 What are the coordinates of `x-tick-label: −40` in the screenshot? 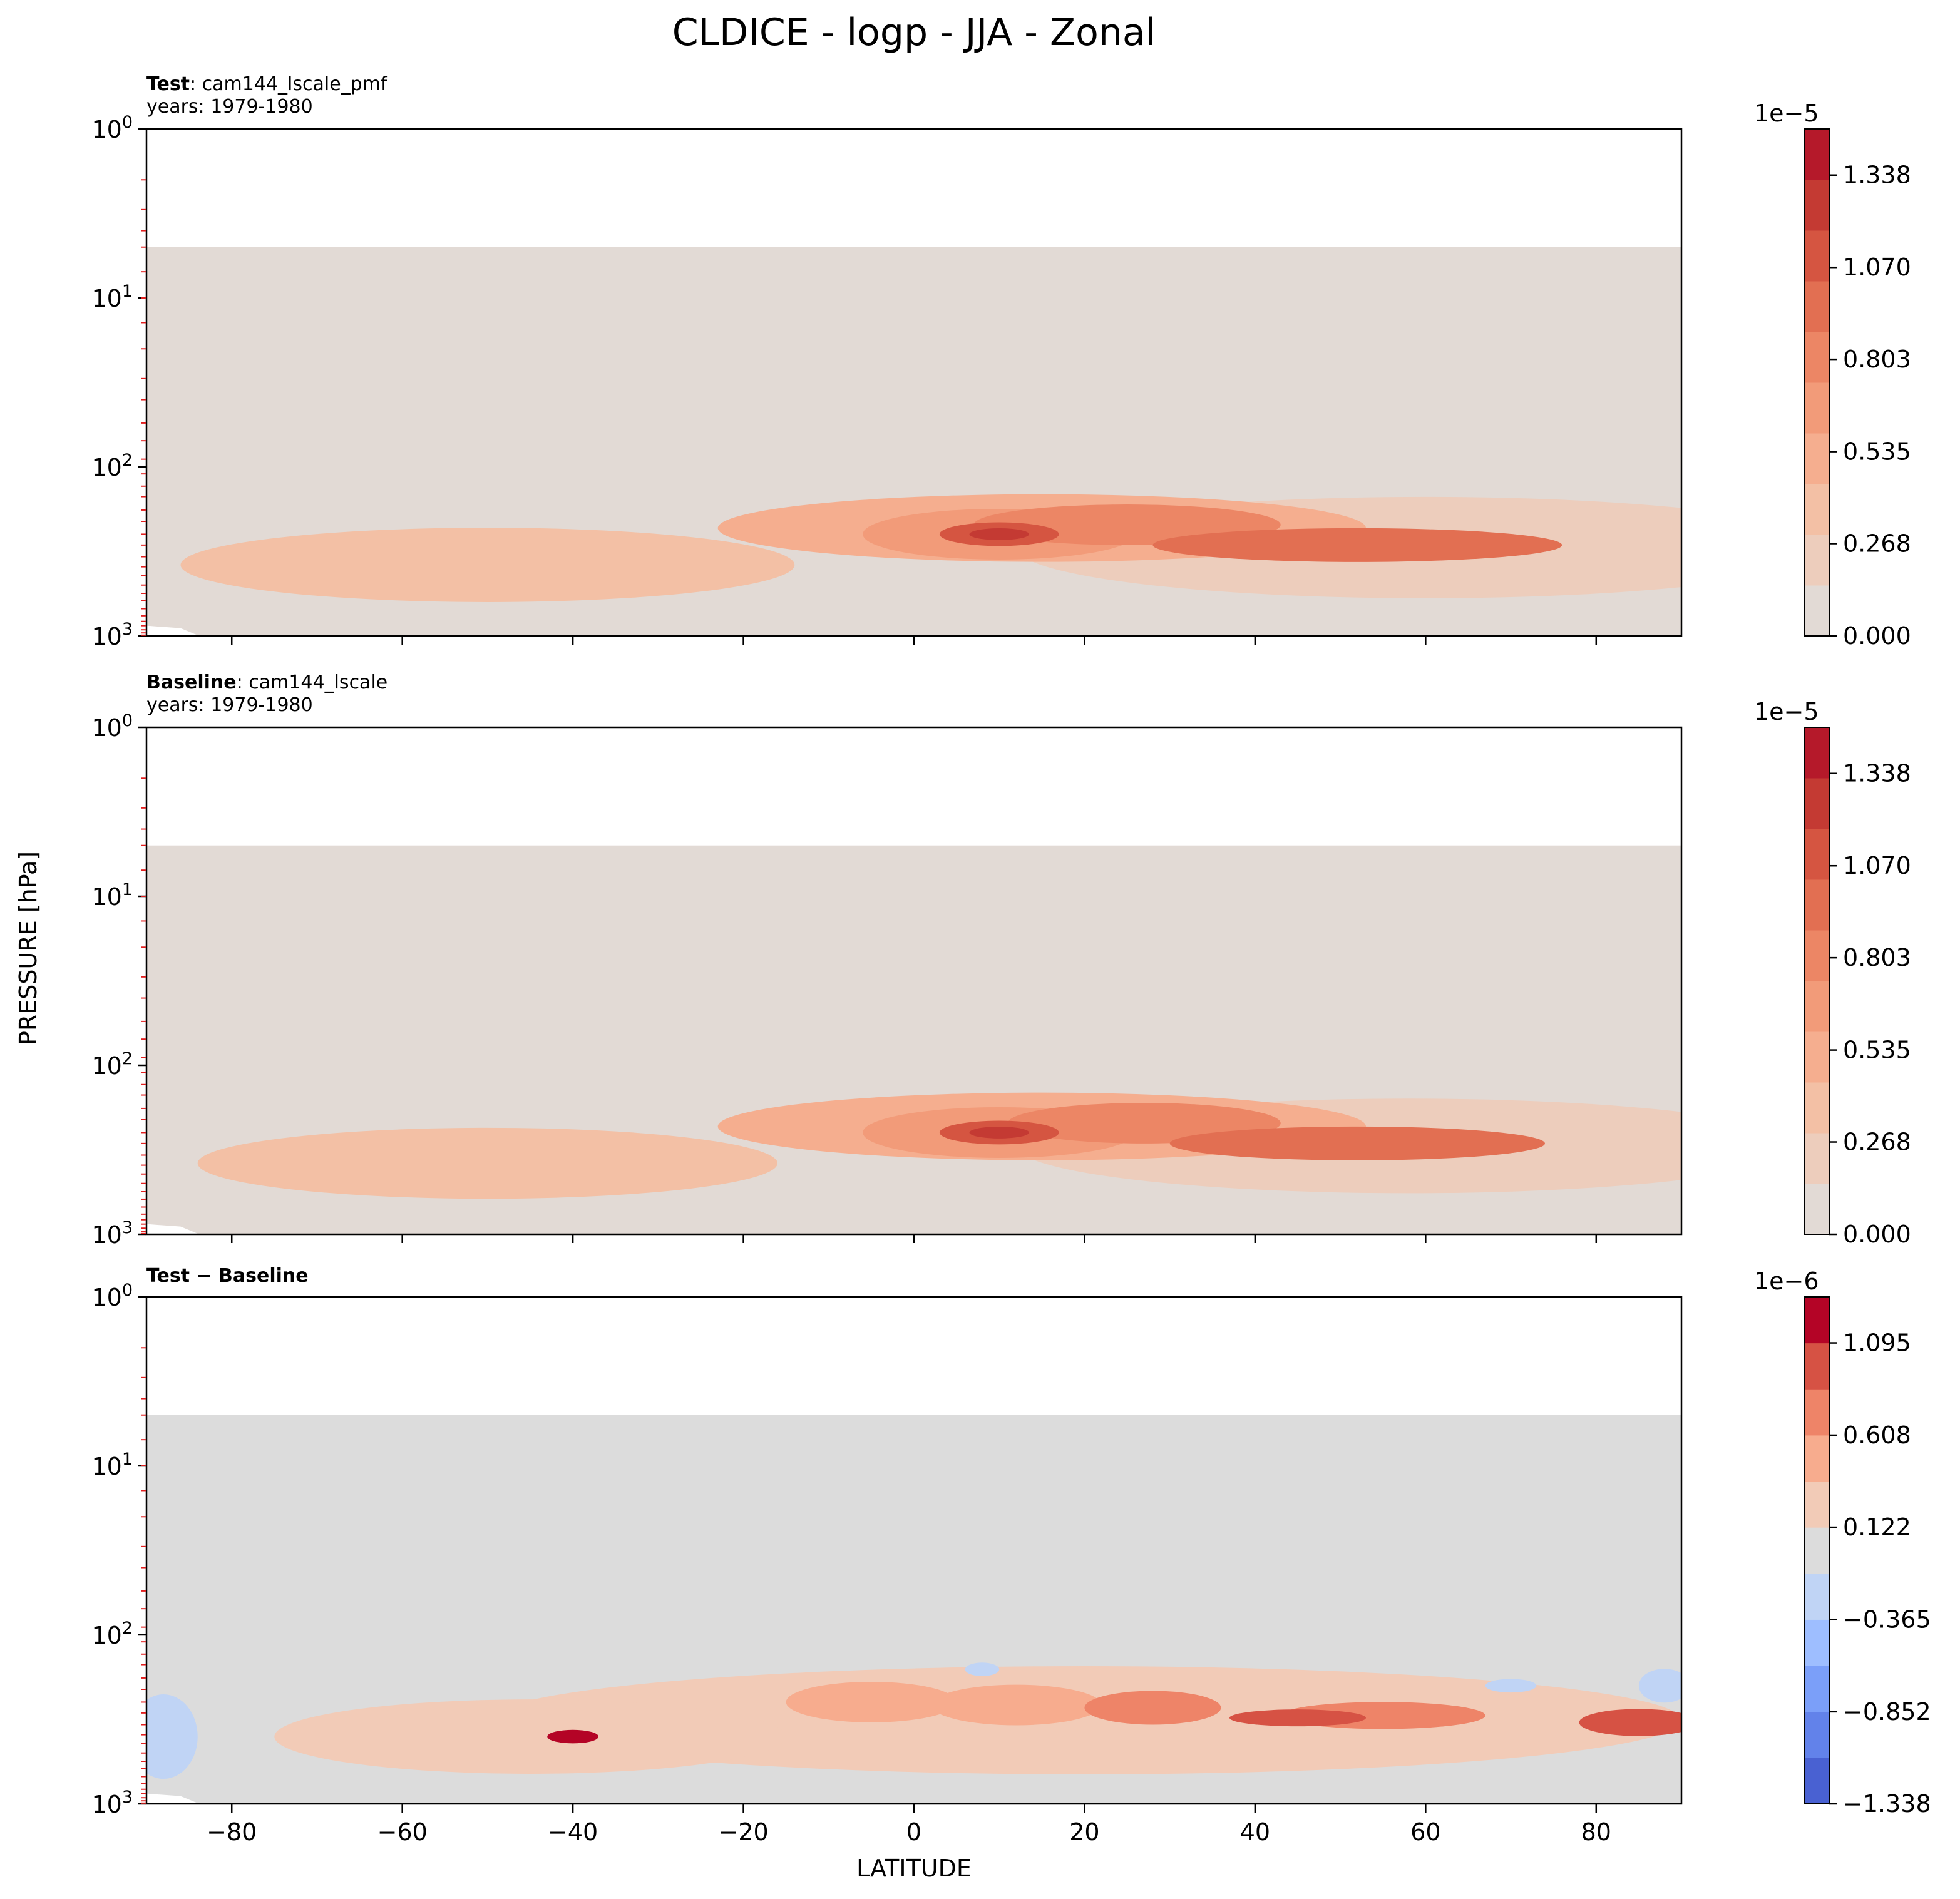 It's located at (573, 1832).